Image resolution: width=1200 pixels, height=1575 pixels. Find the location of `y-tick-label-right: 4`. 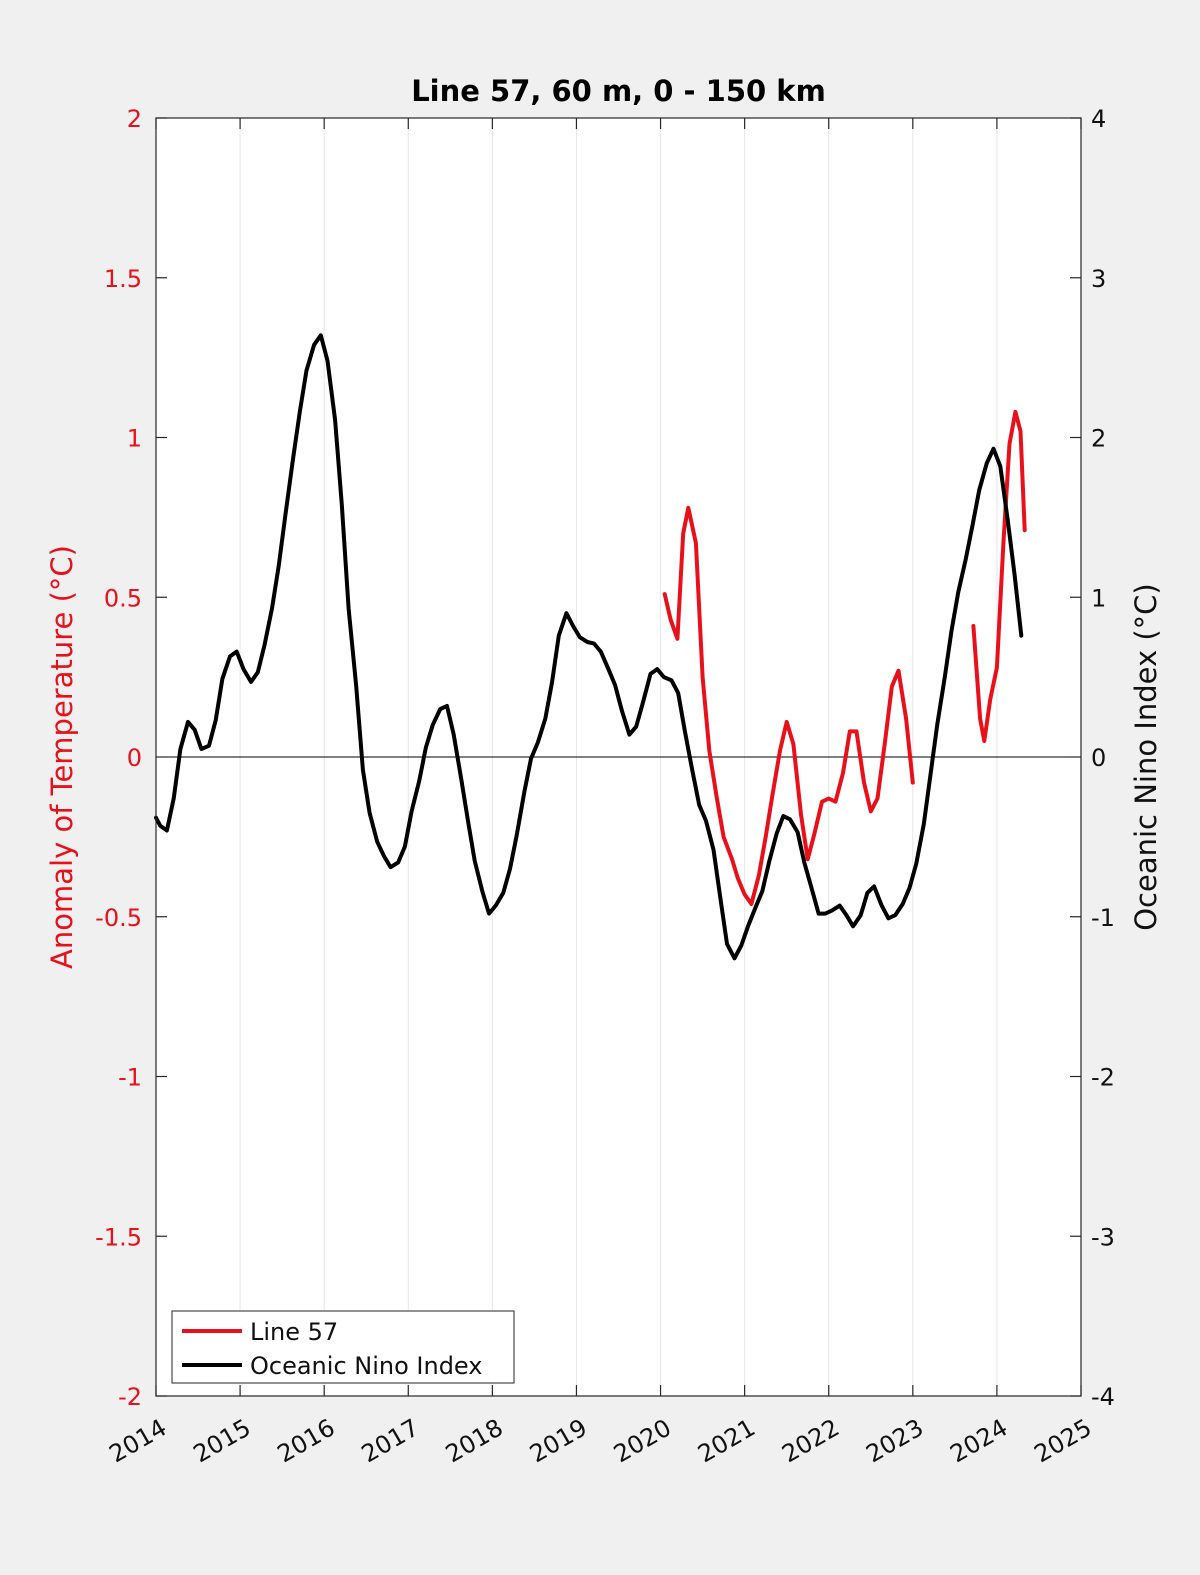

y-tick-label-right: 4 is located at coordinates (1098, 119).